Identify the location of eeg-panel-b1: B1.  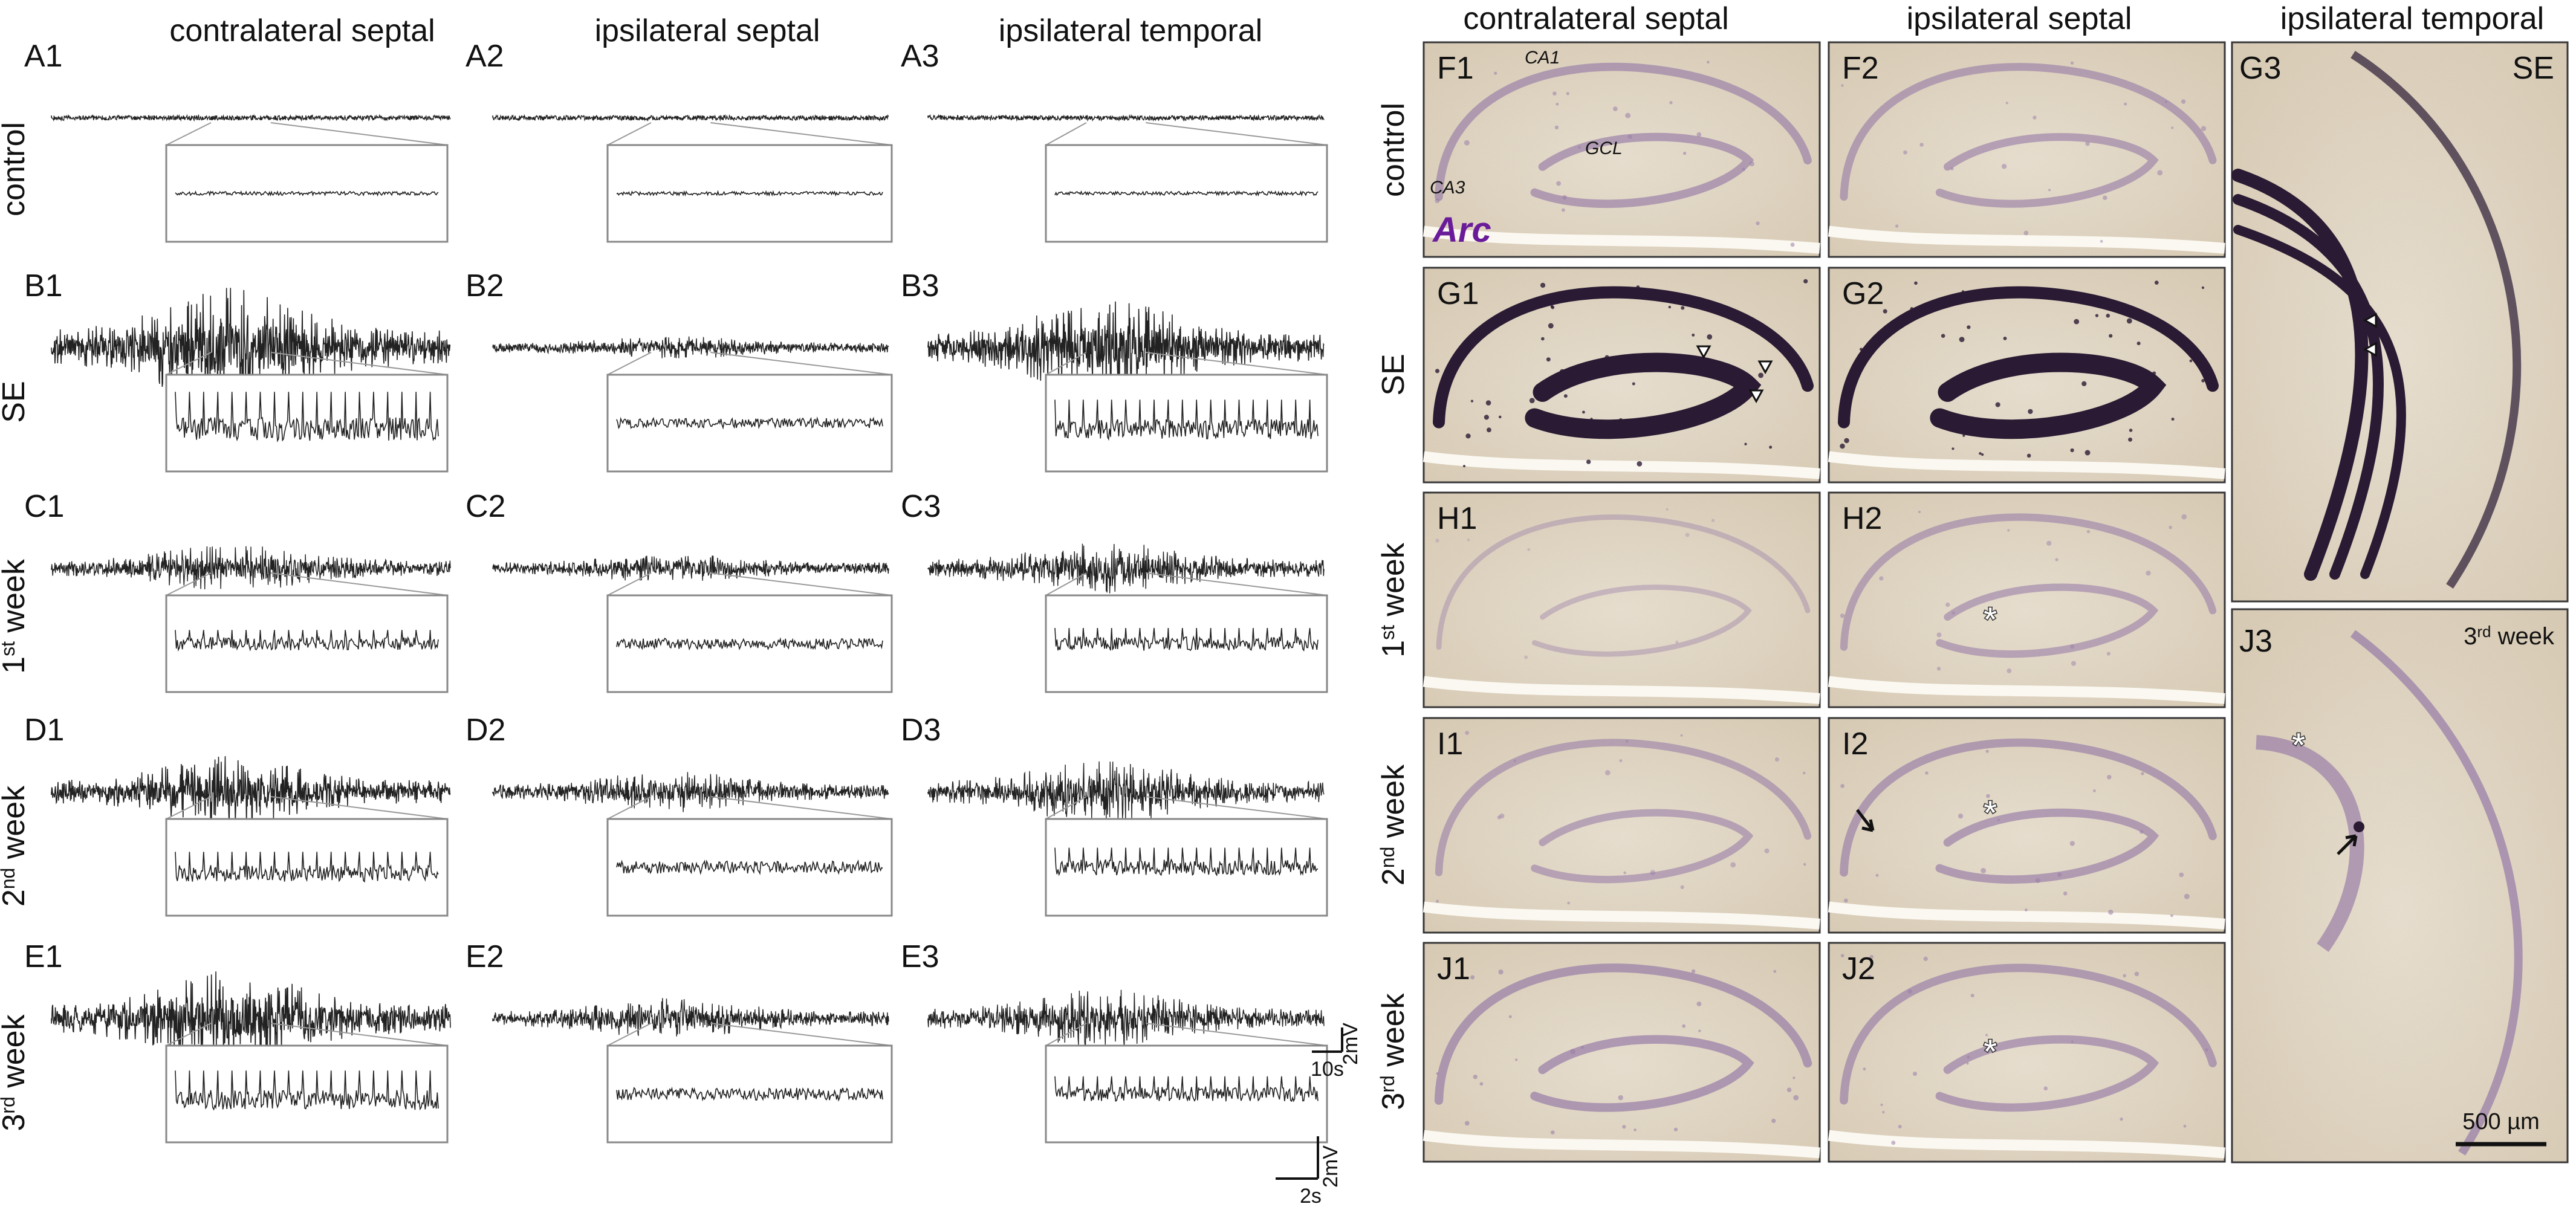
(238, 370).